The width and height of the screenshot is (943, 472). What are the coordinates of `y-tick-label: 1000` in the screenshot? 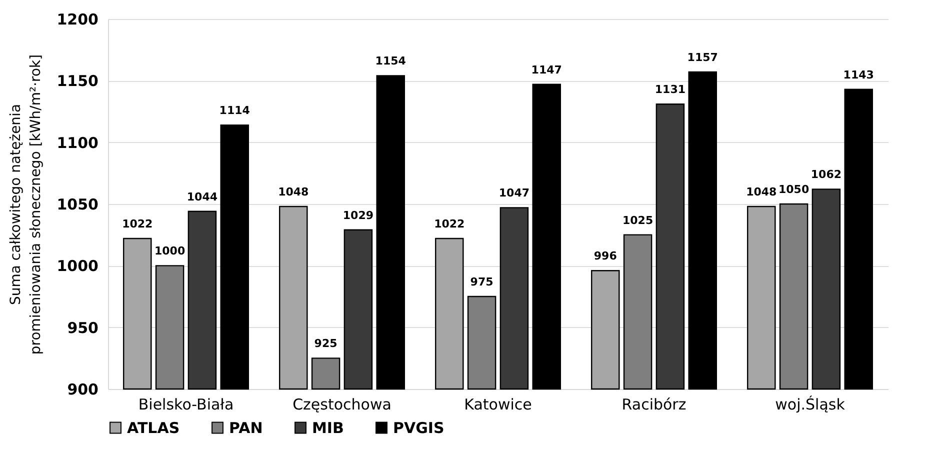 It's located at (77, 266).